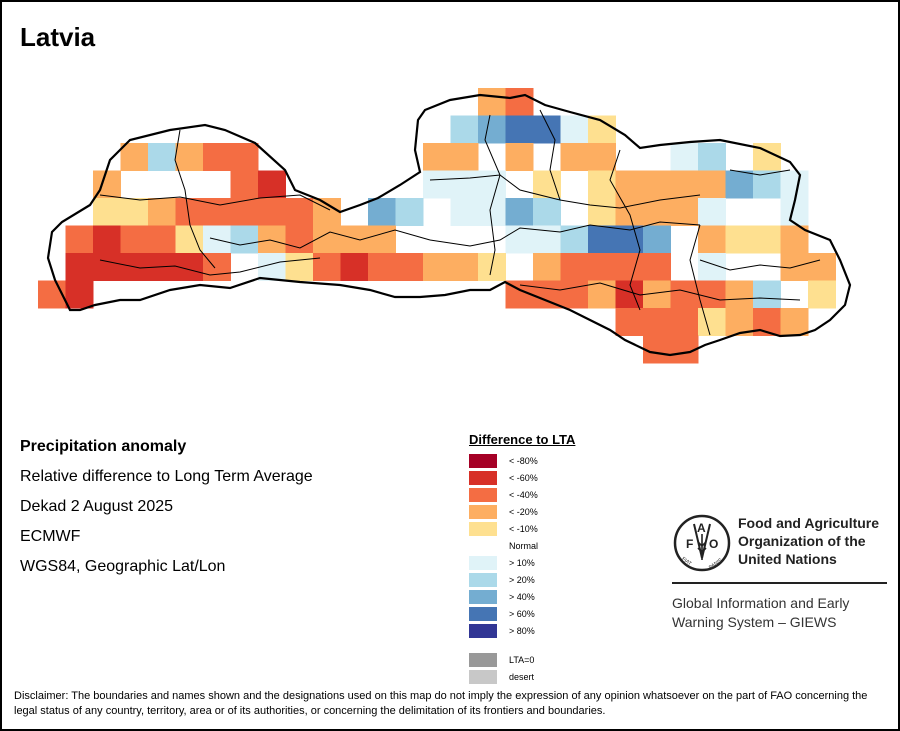 The image size is (900, 731). Describe the element at coordinates (522, 580) in the screenshot. I see `legend-label: > 20%` at that location.